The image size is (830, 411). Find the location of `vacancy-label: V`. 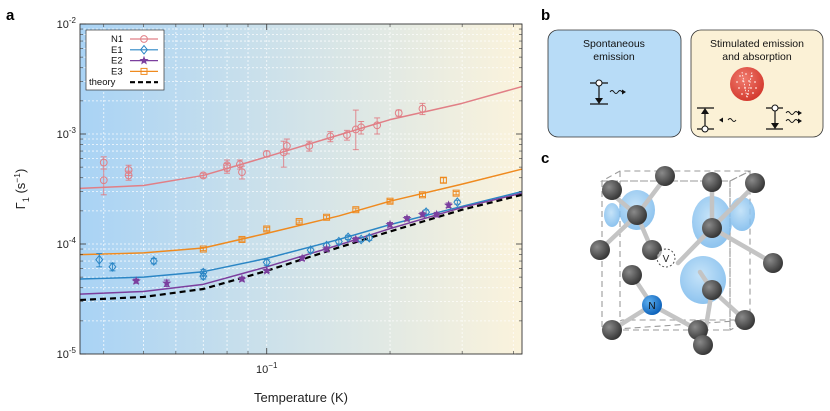

vacancy-label: V is located at coordinates (666, 259).